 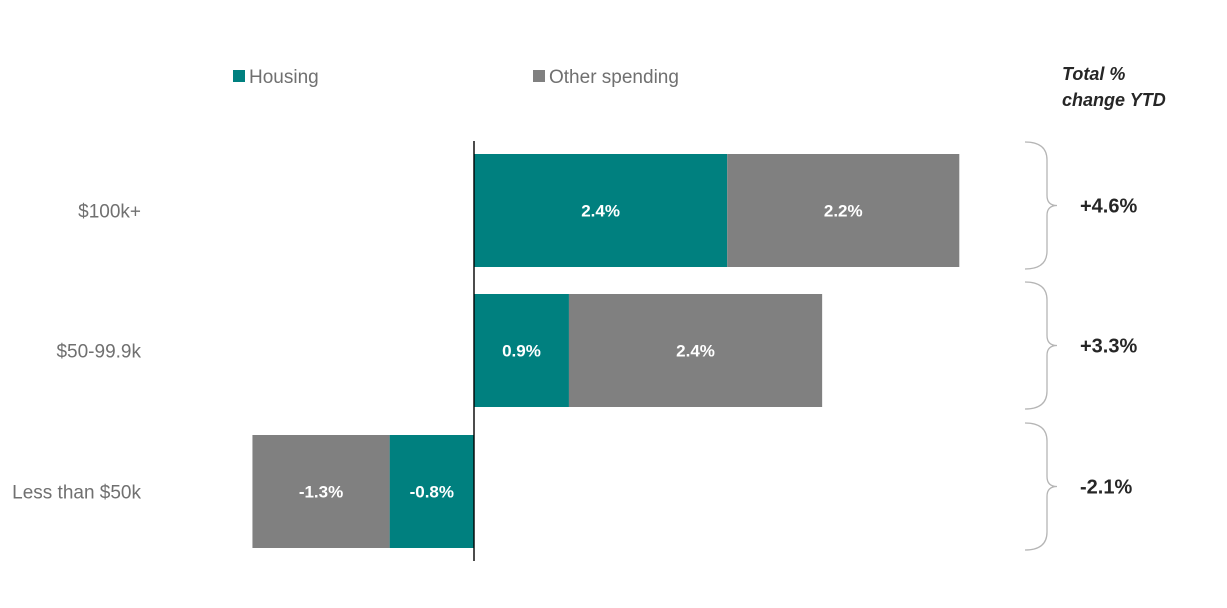 What do you see at coordinates (1041, 205) in the screenshot?
I see `brace-100k` at bounding box center [1041, 205].